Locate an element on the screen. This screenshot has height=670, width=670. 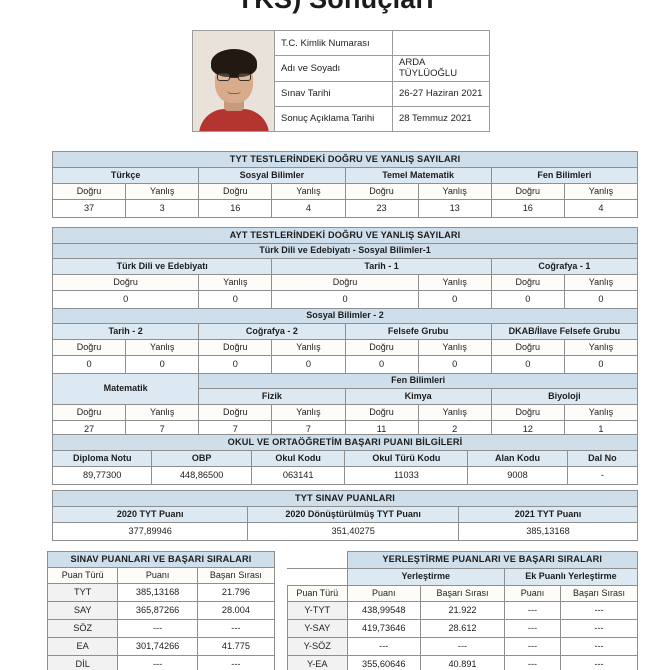
placement-row-extra-rank-ytyt: --- is located at coordinates (599, 610).